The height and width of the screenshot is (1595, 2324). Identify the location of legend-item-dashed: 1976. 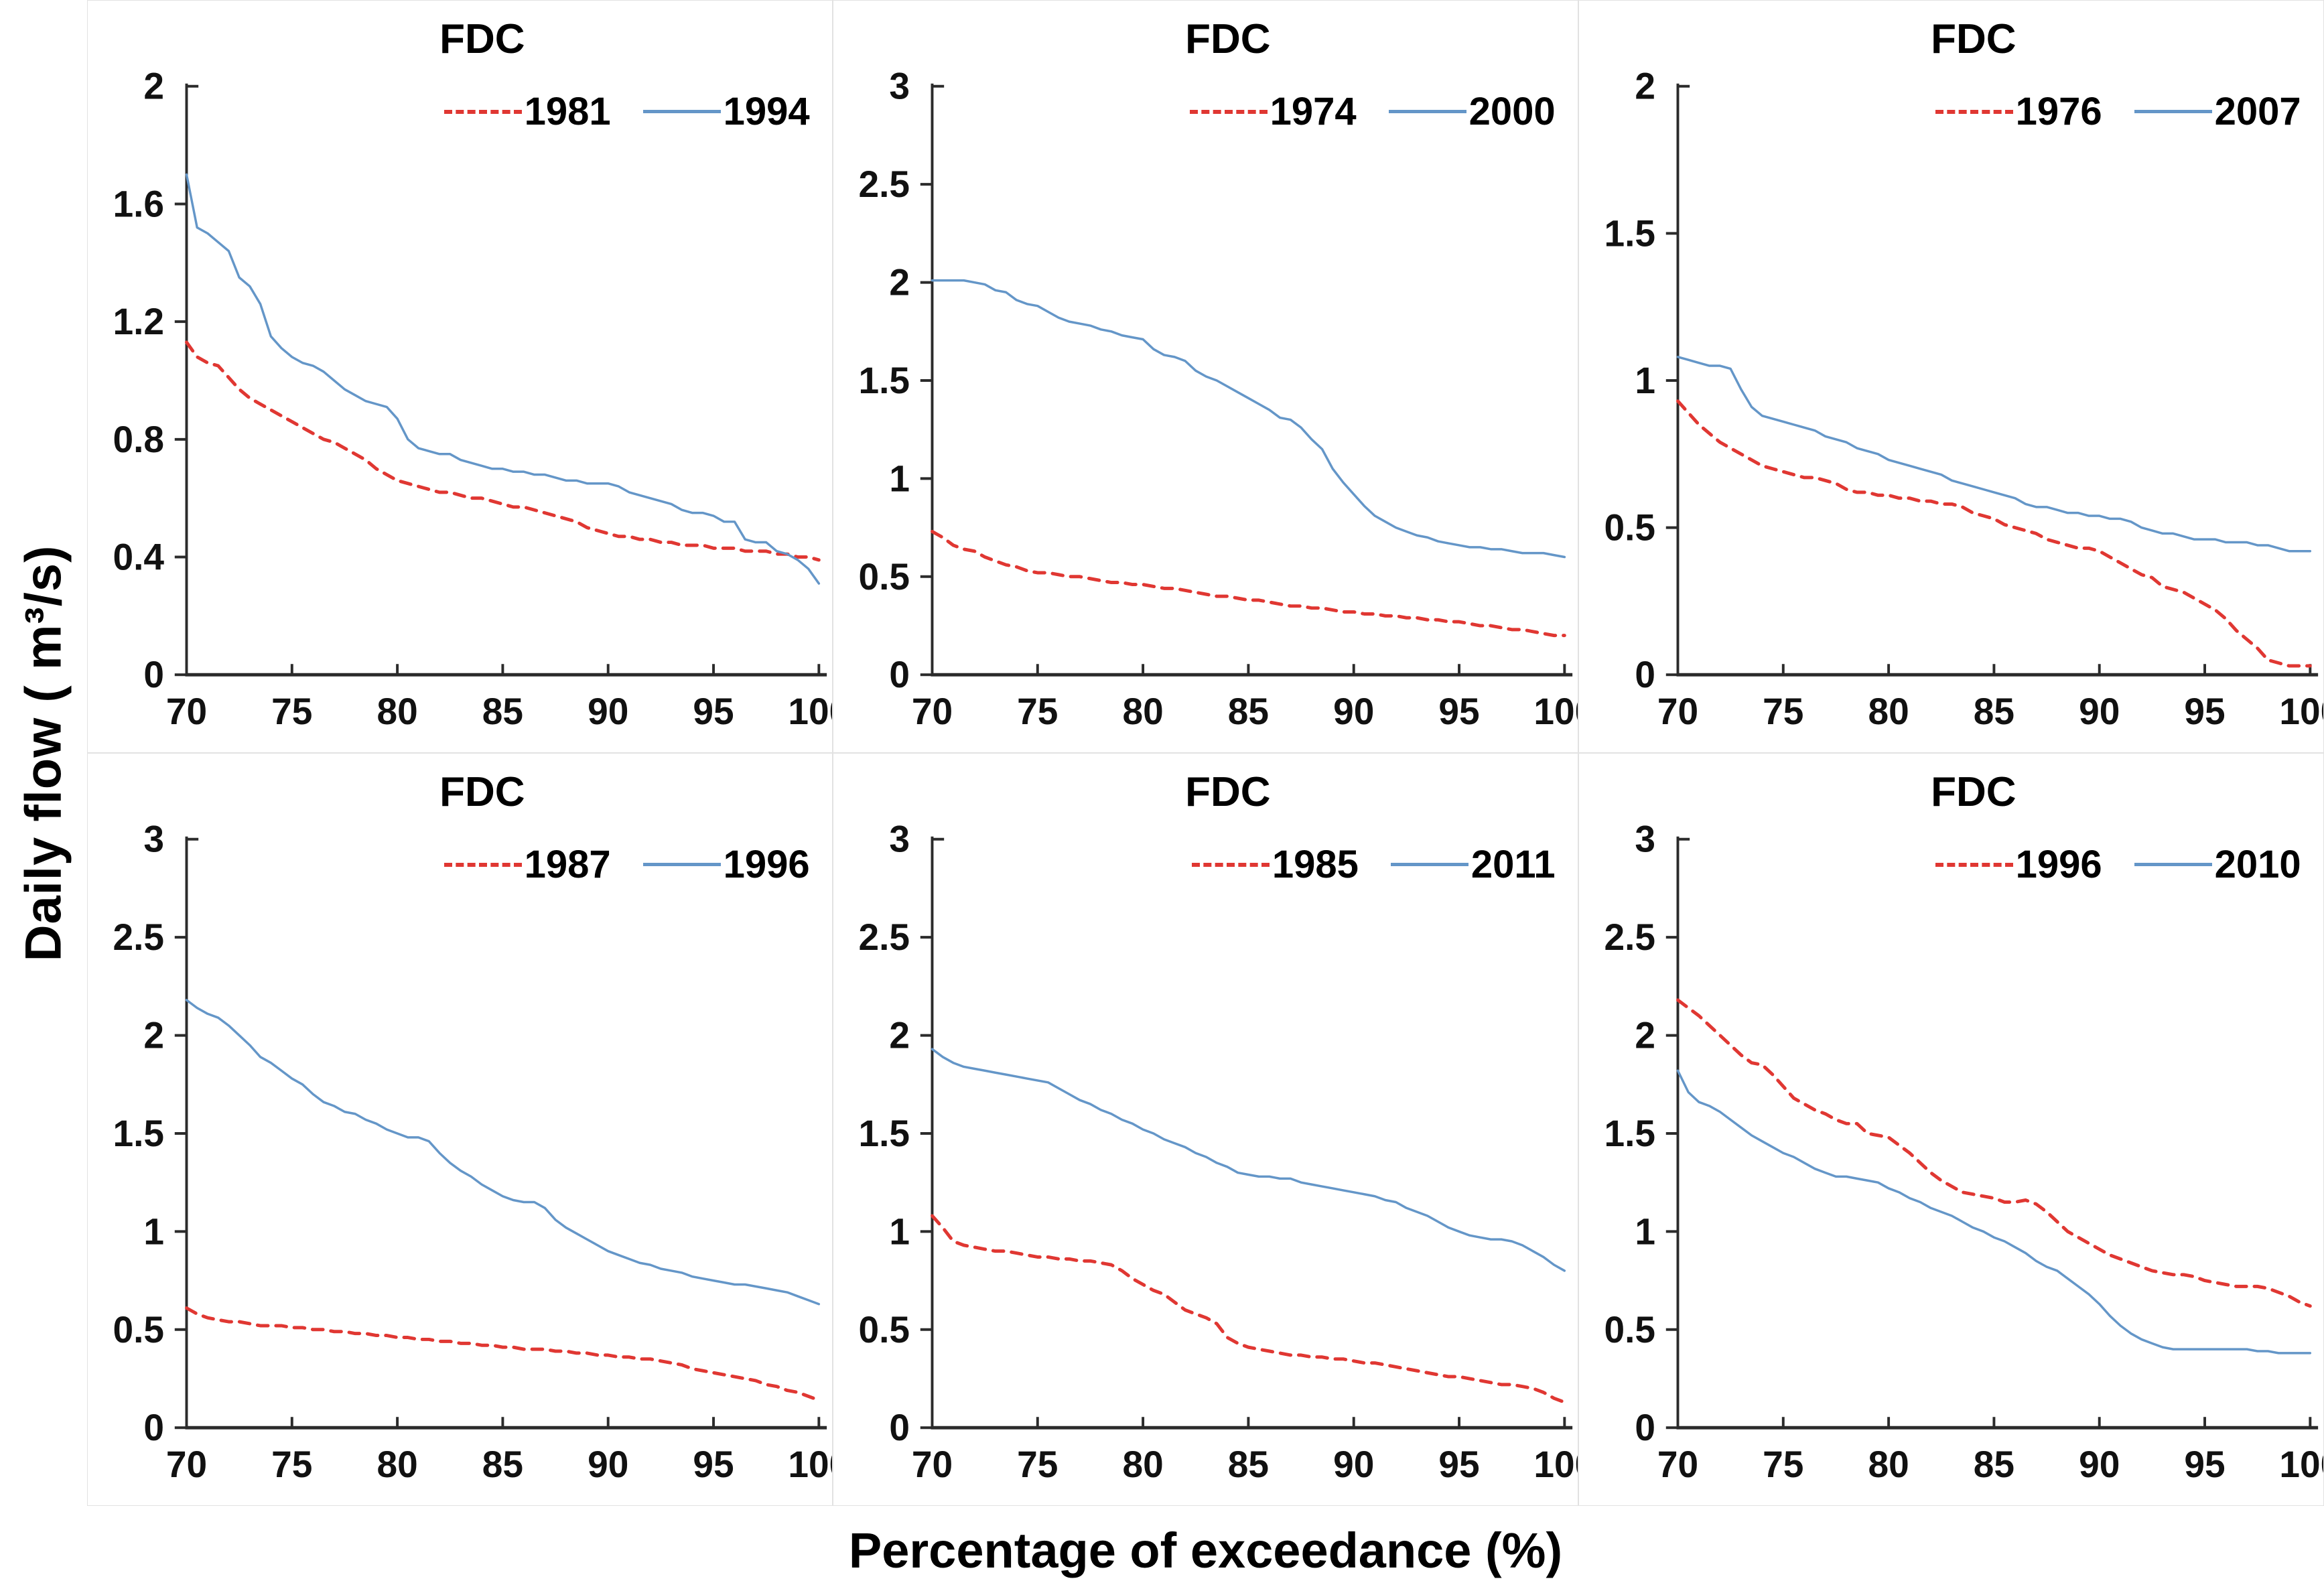
(2018, 111).